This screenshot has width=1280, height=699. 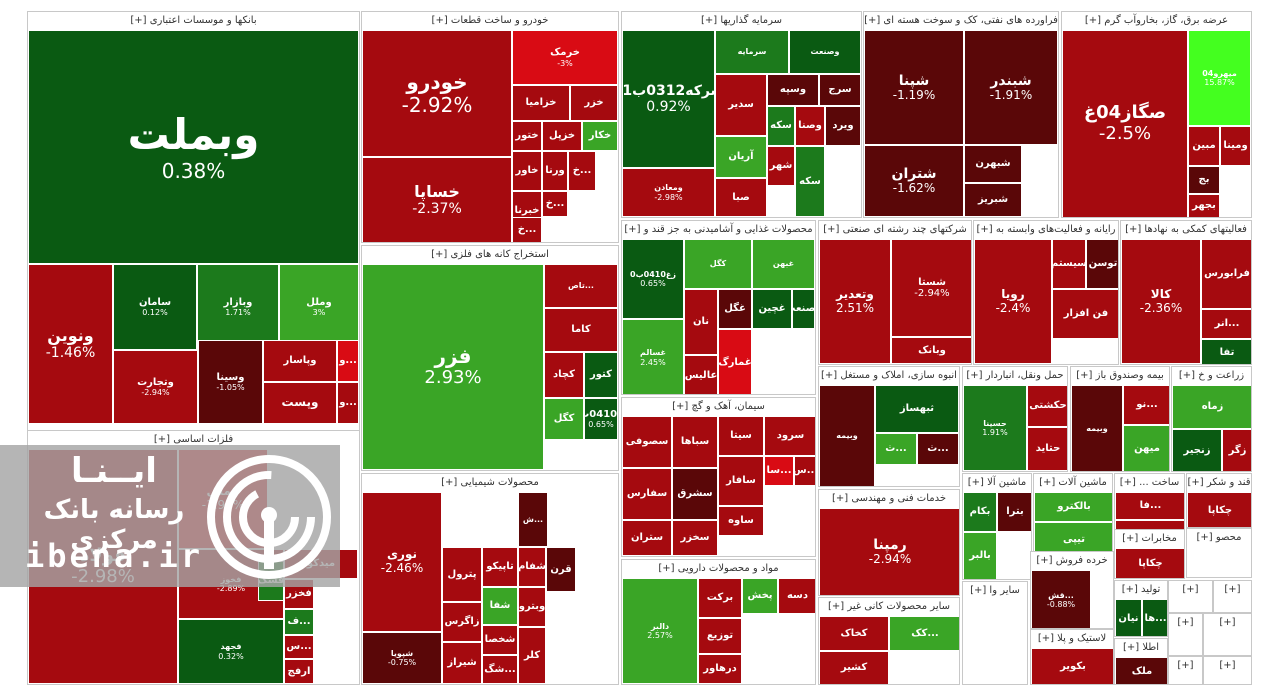 I want to click on stock-tile-vrna: ورنا, so click(x=555, y=171).